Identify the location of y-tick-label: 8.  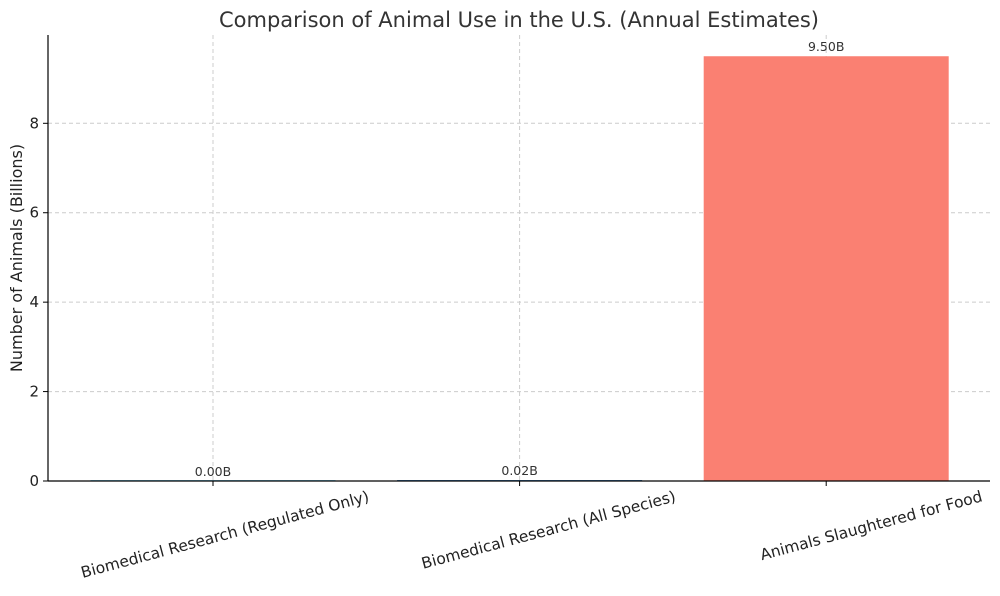
(34, 123).